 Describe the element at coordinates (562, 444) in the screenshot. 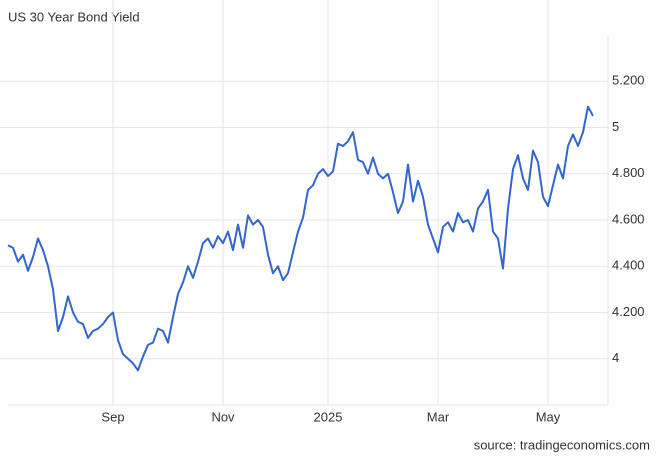

I see `source-note: source: tradingeconomics.com` at that location.